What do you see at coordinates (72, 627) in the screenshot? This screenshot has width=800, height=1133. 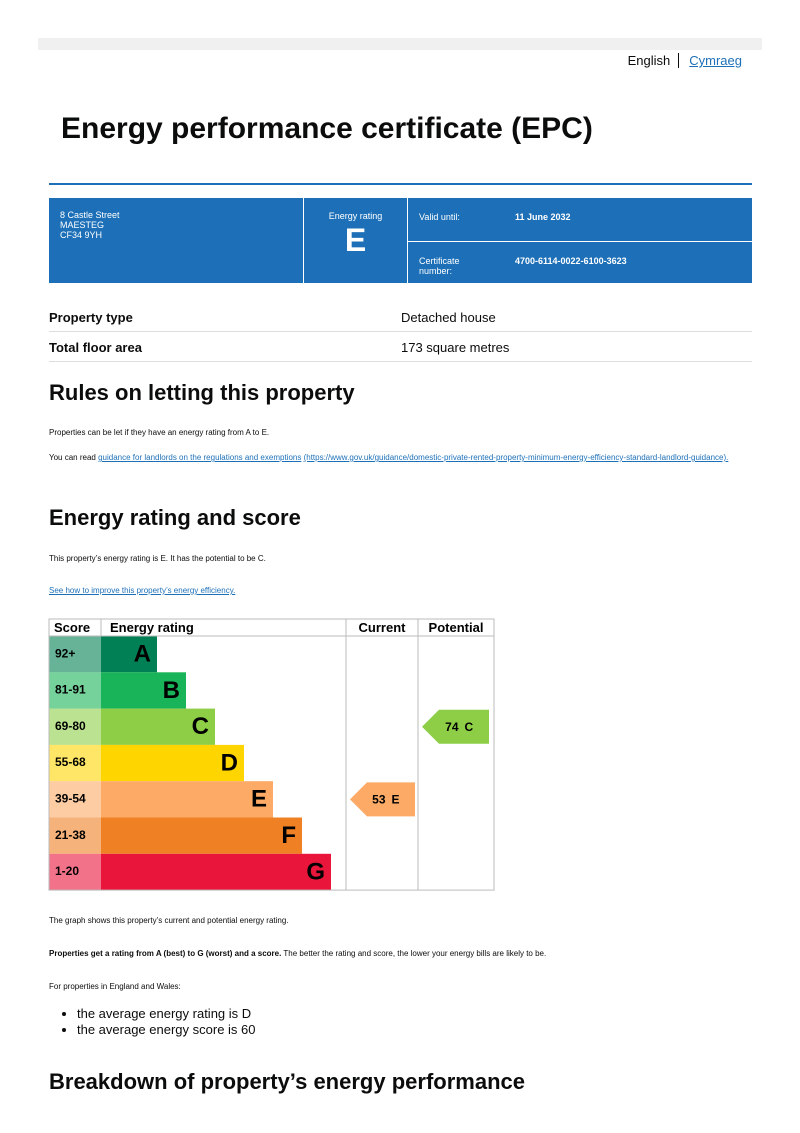 I see `column-header: Score` at bounding box center [72, 627].